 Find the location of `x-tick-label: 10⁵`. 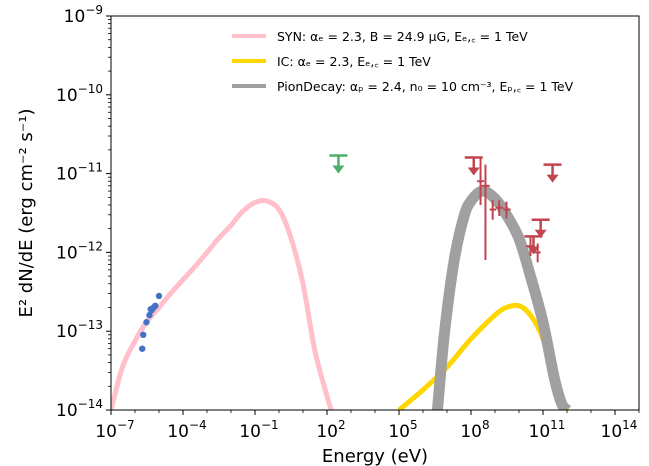

x-tick-label: 10⁵ is located at coordinates (402, 430).